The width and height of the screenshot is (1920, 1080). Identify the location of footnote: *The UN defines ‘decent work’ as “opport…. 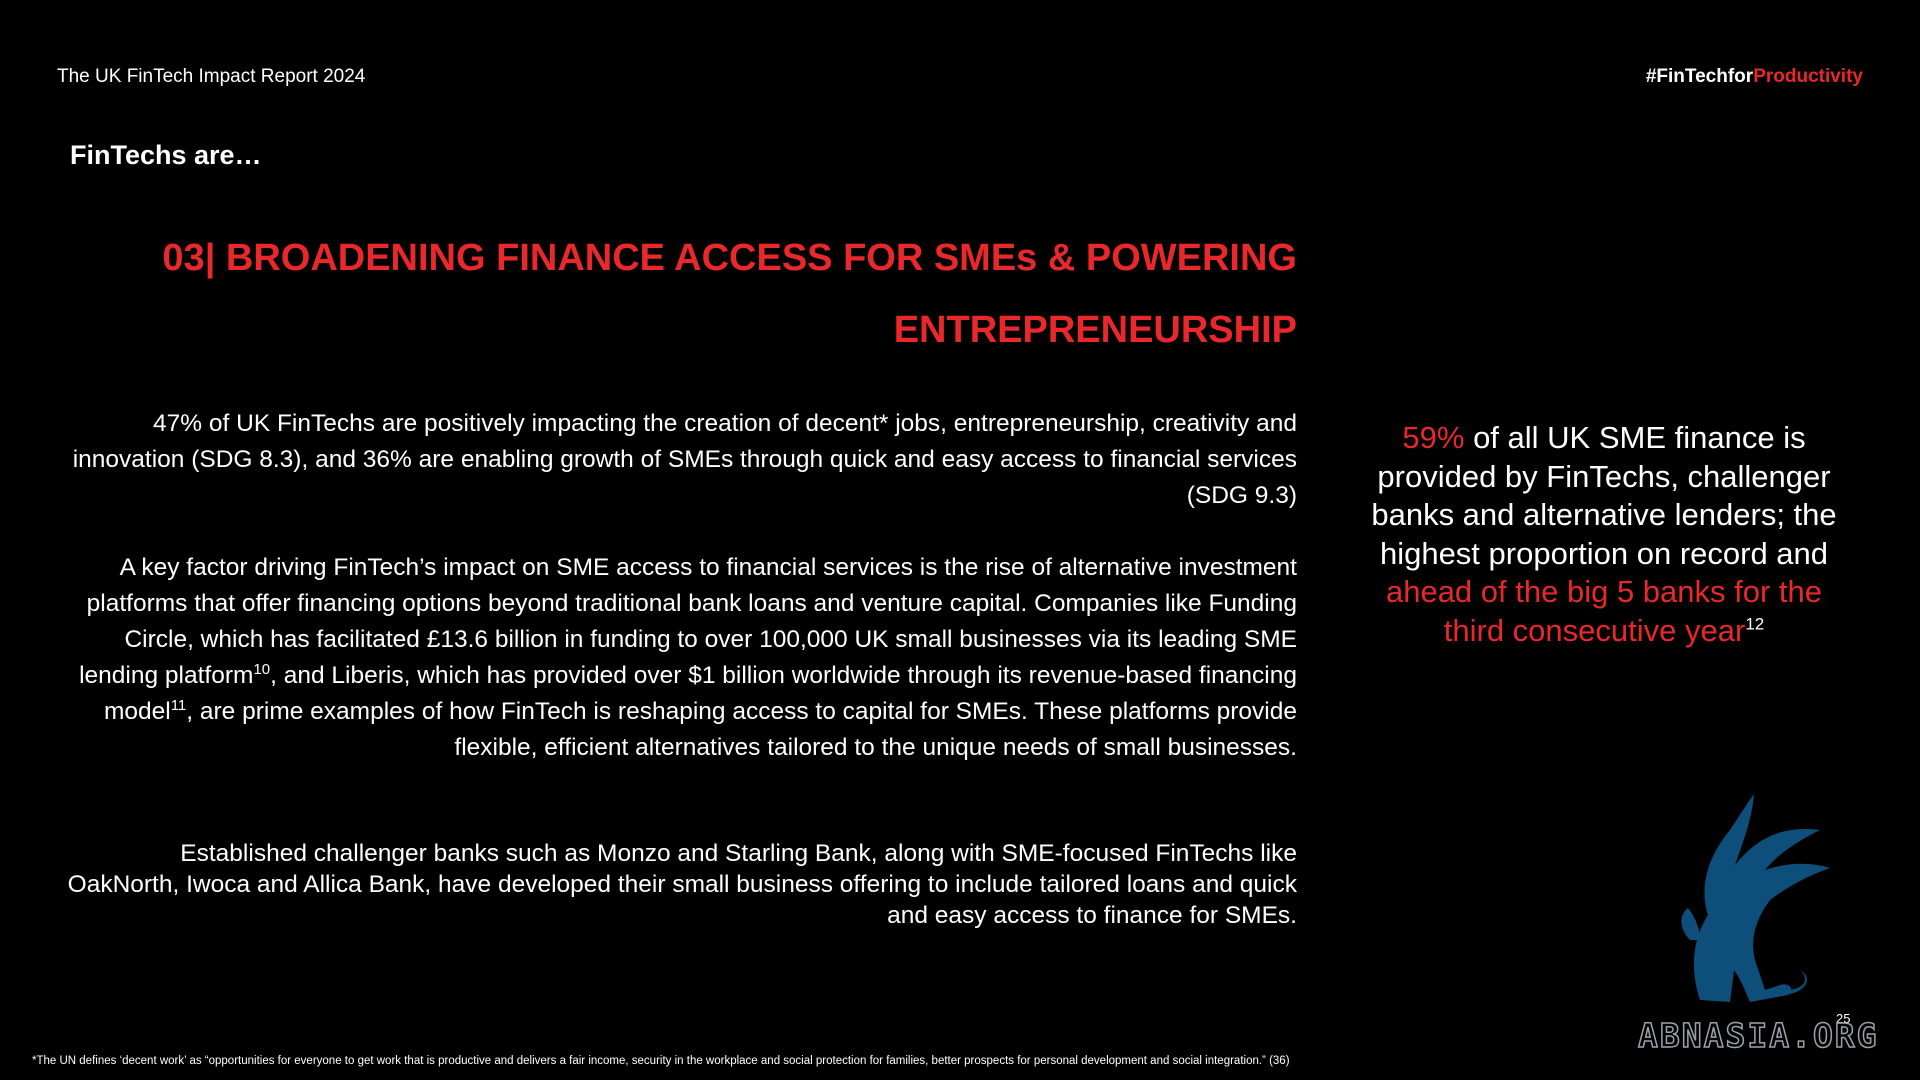
(661, 1061).